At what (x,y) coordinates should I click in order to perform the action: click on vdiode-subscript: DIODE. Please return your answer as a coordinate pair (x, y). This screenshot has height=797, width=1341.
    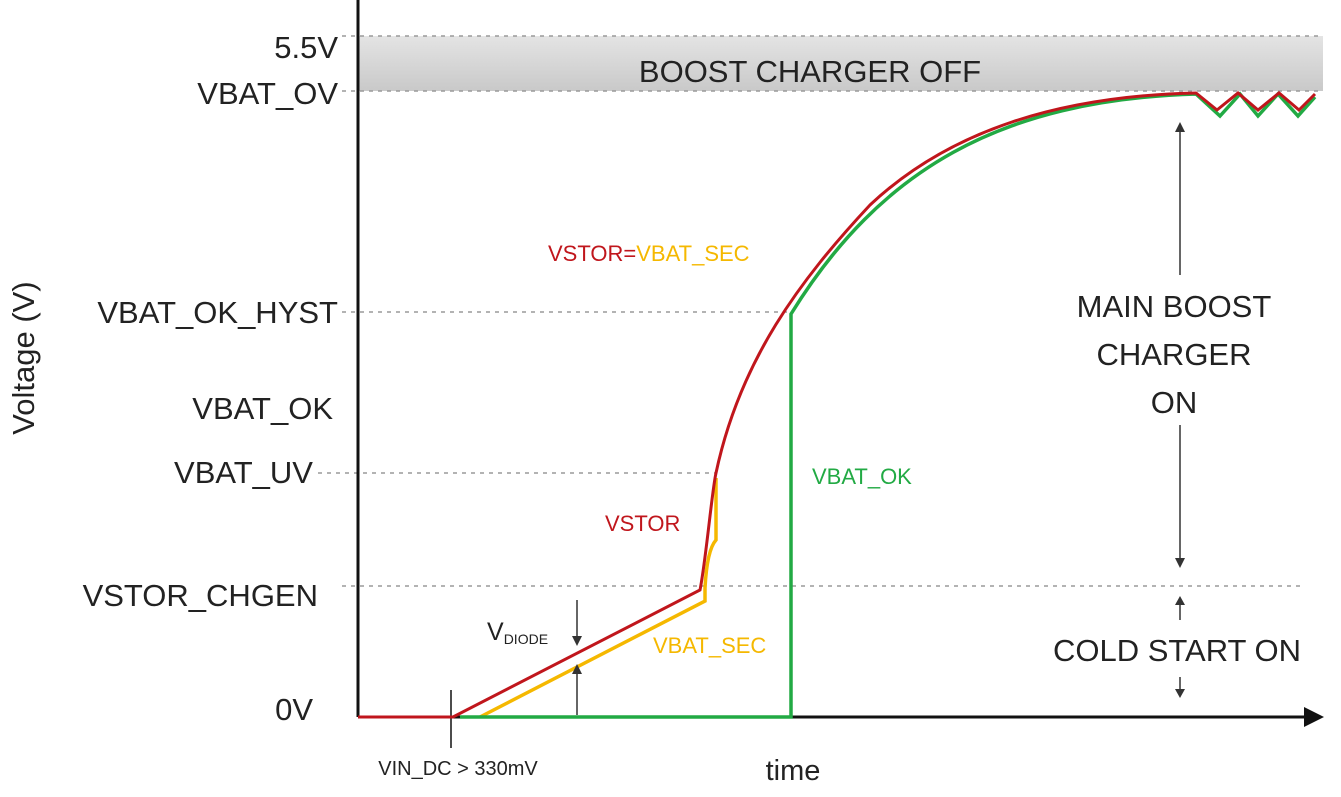
    Looking at the image, I should click on (526, 639).